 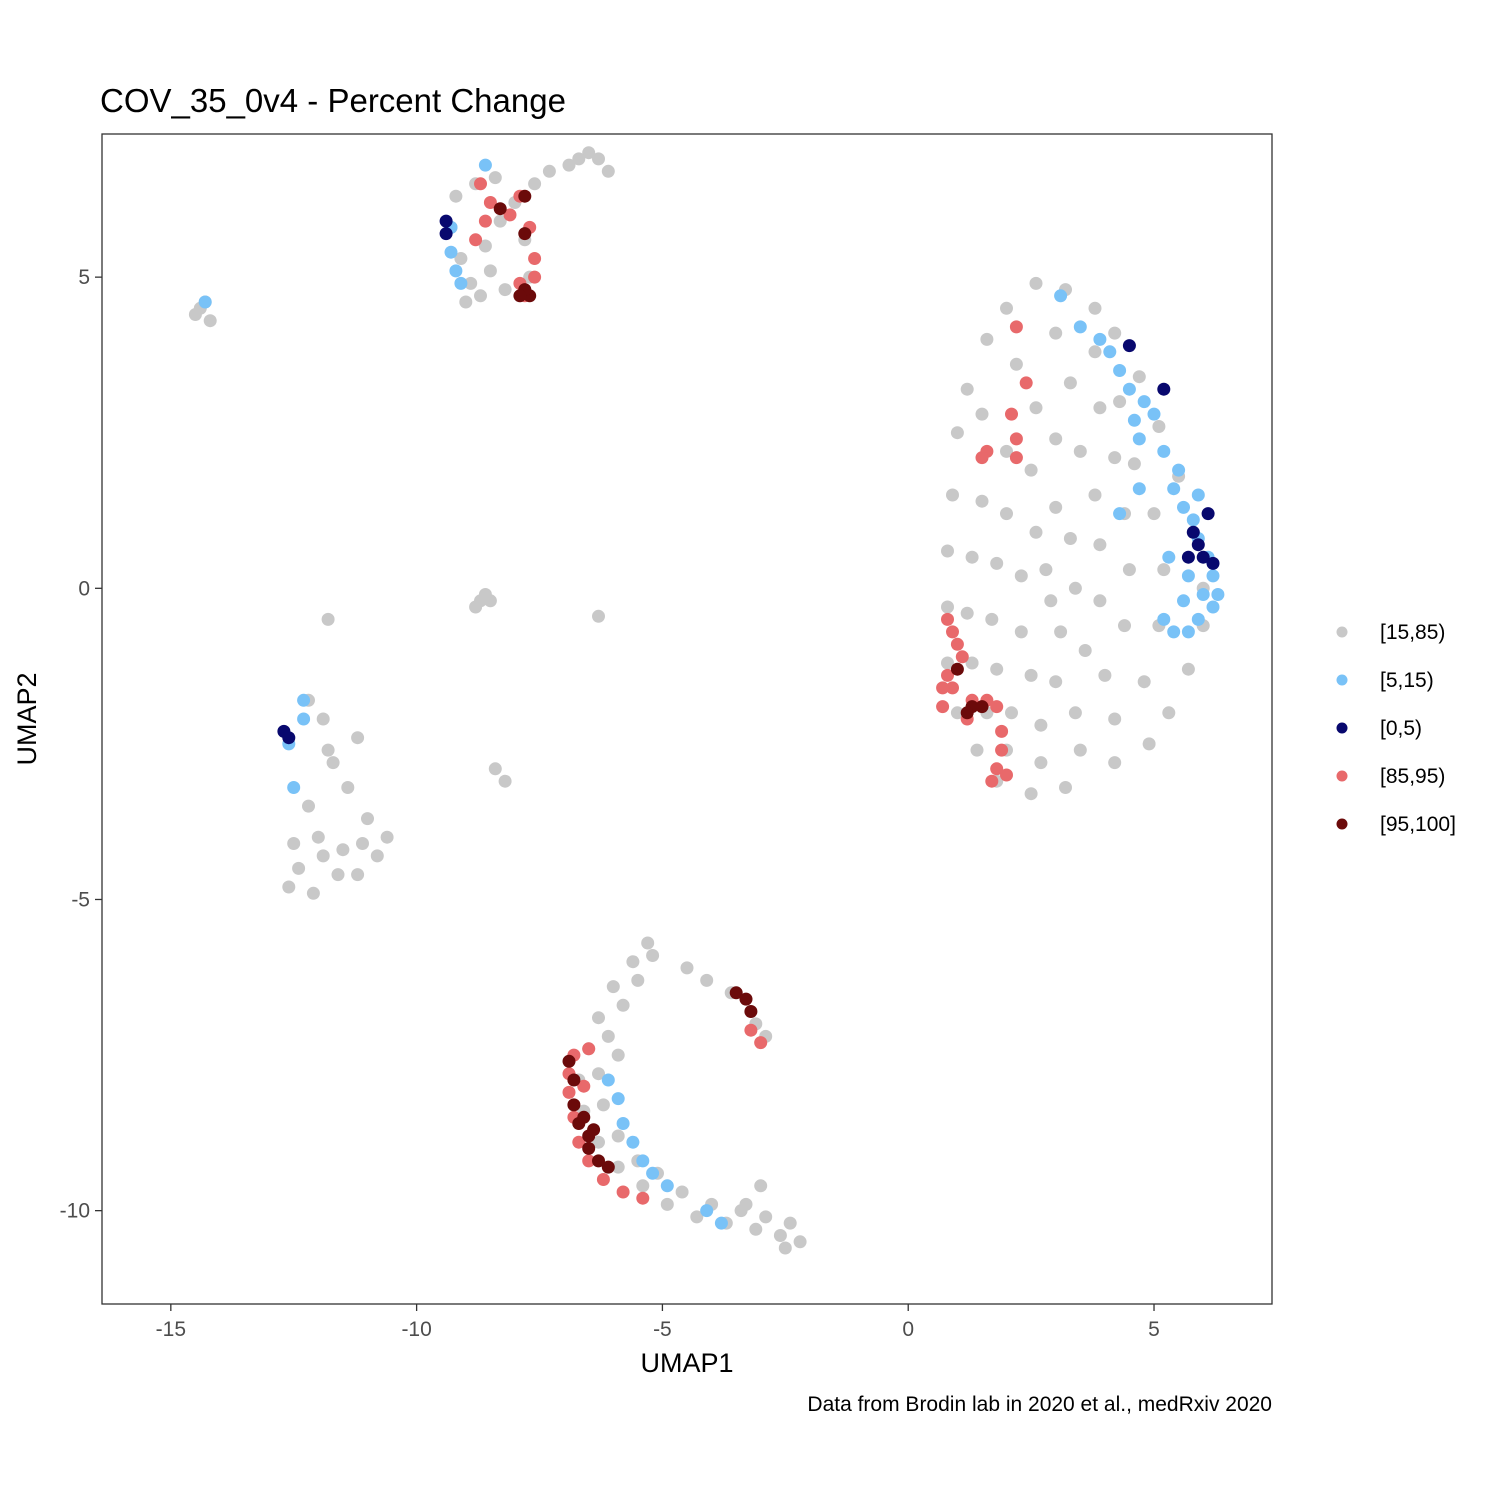 What do you see at coordinates (1401, 728) in the screenshot?
I see `legend-label-2: [0,5)` at bounding box center [1401, 728].